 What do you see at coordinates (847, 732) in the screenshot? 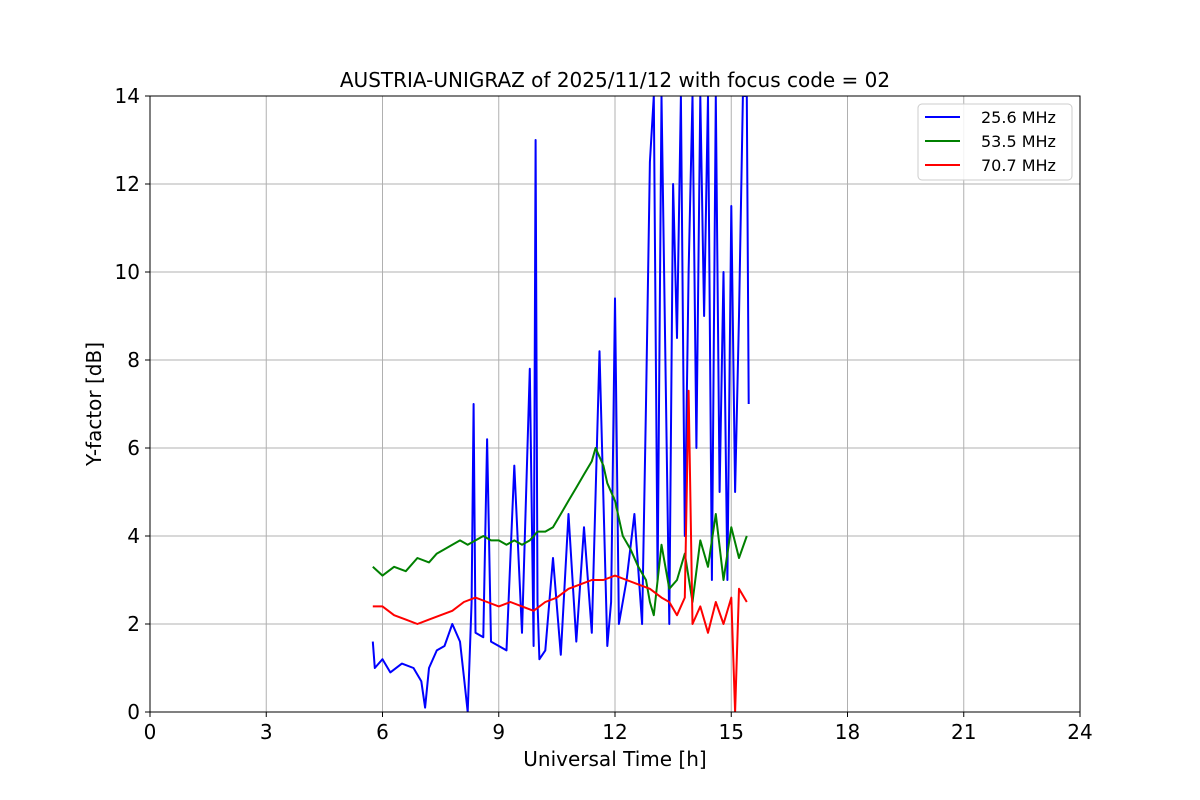
I see `x-tick-label: 18` at bounding box center [847, 732].